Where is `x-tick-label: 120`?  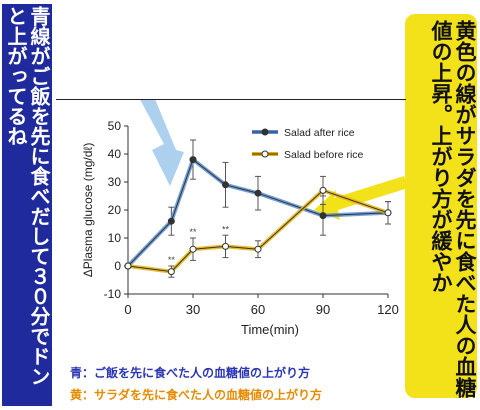
x-tick-label: 120 is located at coordinates (388, 309).